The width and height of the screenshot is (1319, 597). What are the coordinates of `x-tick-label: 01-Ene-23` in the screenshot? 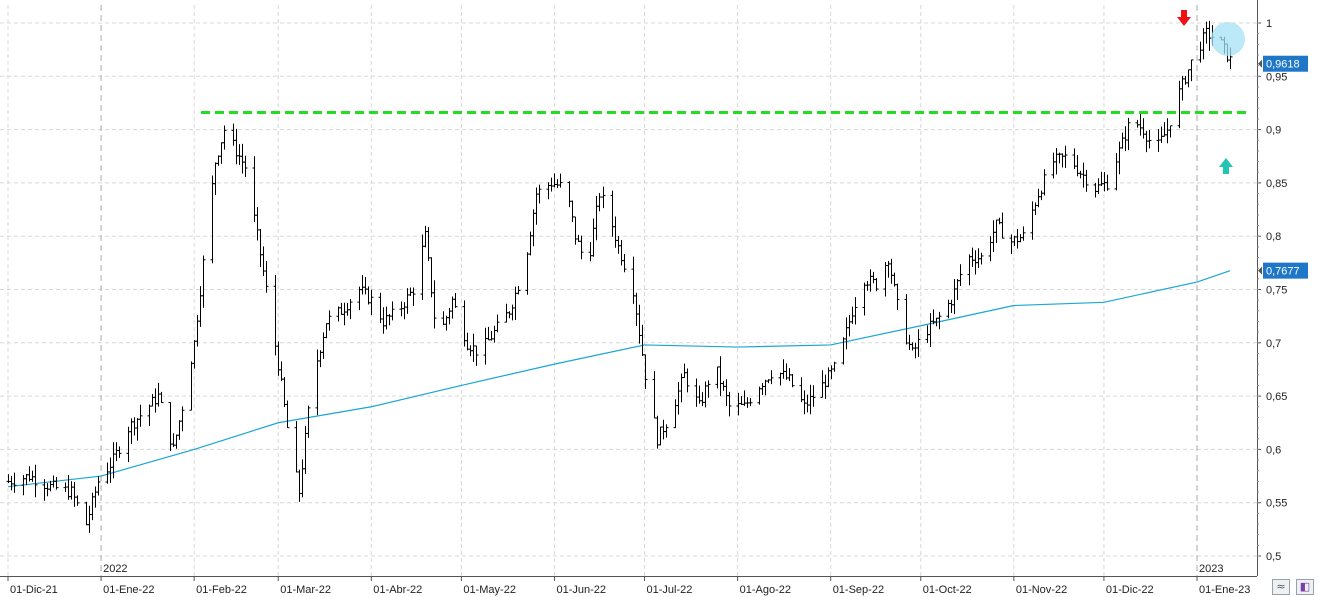 It's located at (1224, 590).